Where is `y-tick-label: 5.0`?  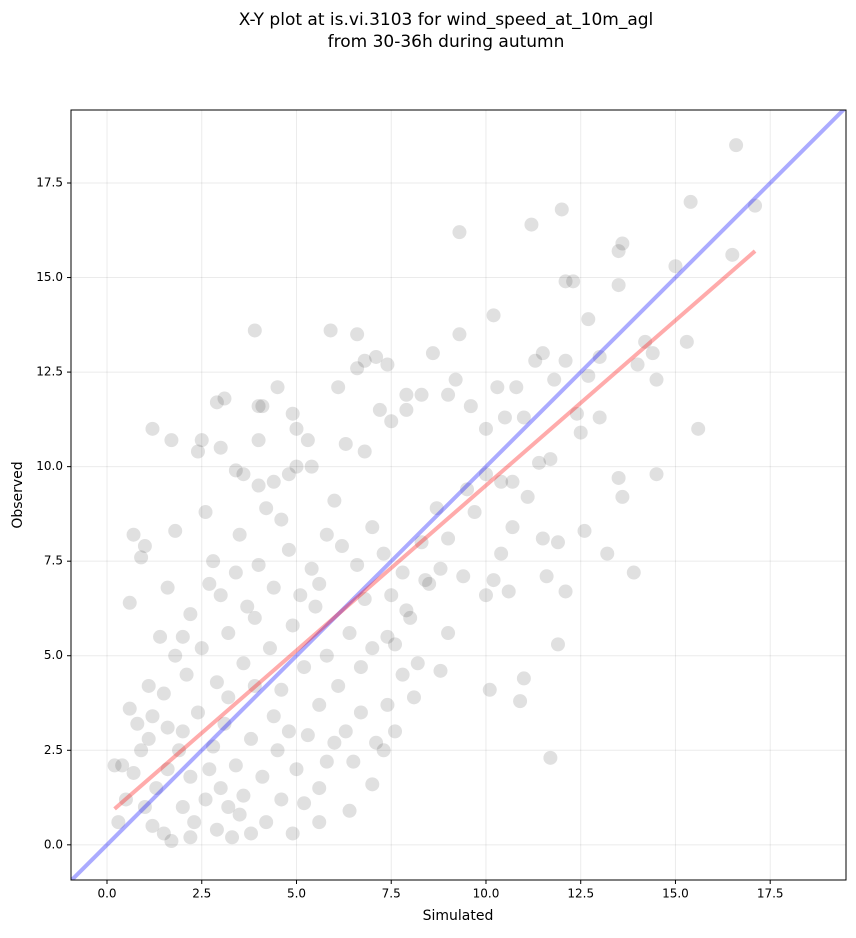
y-tick-label: 5.0 is located at coordinates (53, 655).